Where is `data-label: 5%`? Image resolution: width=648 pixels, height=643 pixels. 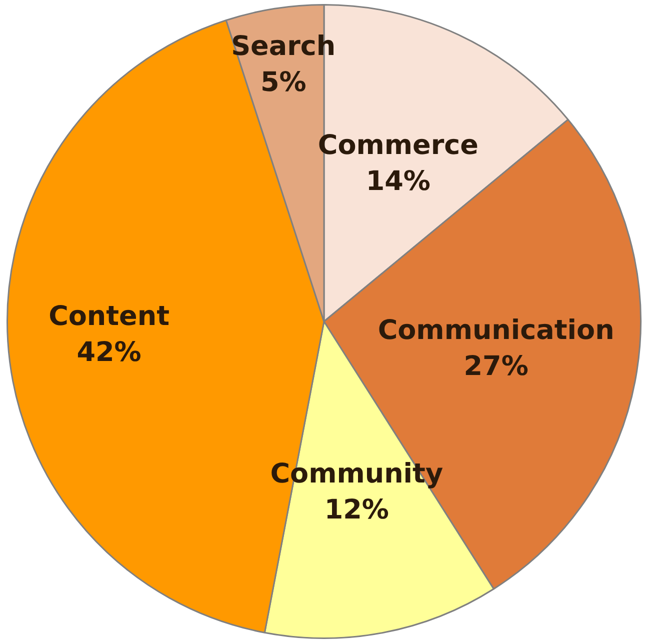 data-label: 5% is located at coordinates (283, 82).